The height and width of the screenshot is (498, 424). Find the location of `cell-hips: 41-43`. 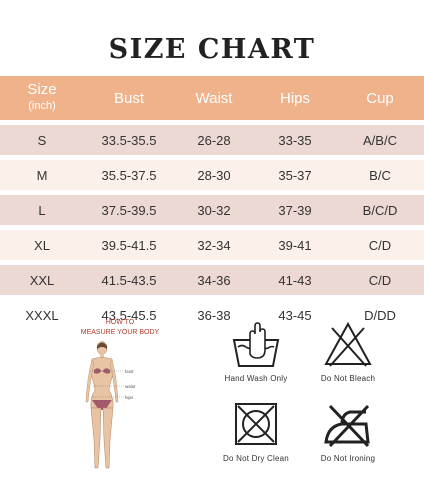

cell-hips: 41-43 is located at coordinates (295, 280).